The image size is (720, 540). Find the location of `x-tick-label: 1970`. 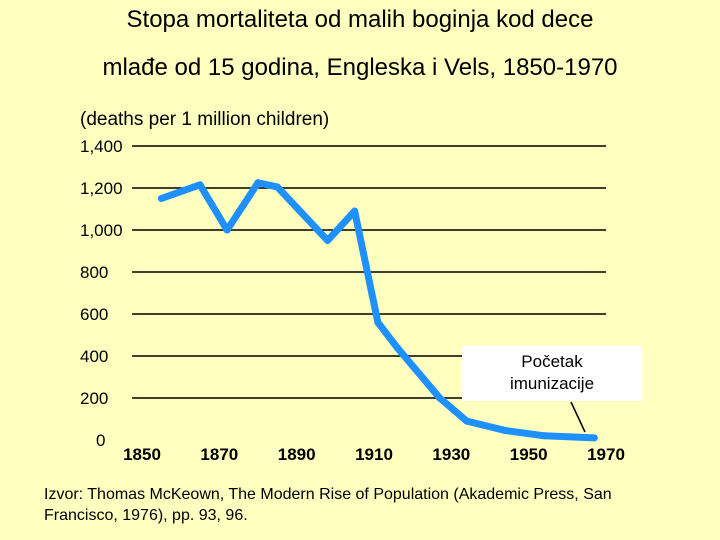

x-tick-label: 1970 is located at coordinates (606, 454).